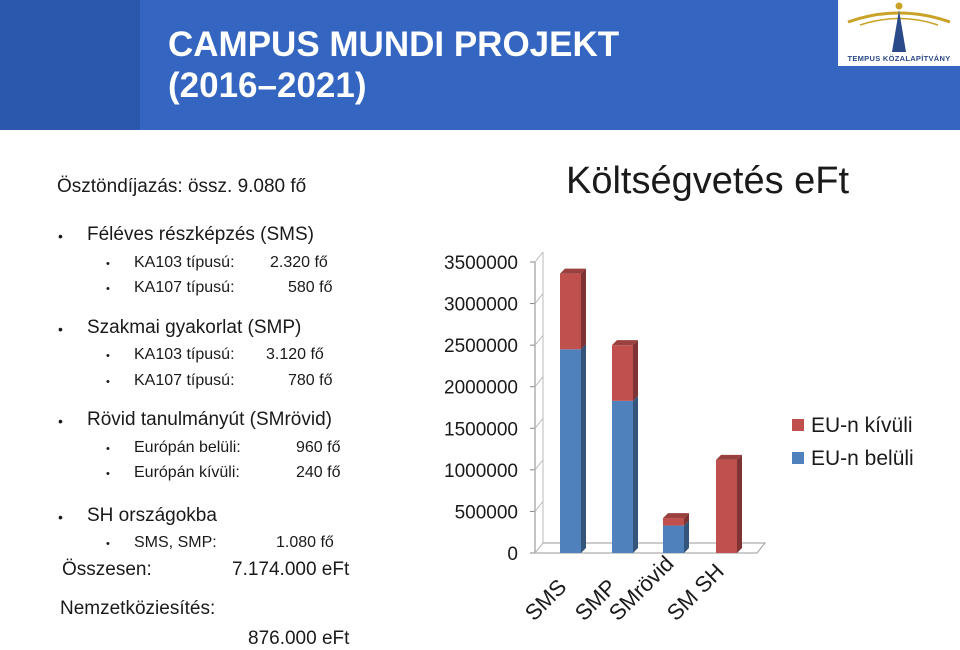  Describe the element at coordinates (138, 608) in the screenshot. I see `intl-label: Nemzetköziesítés:` at that location.